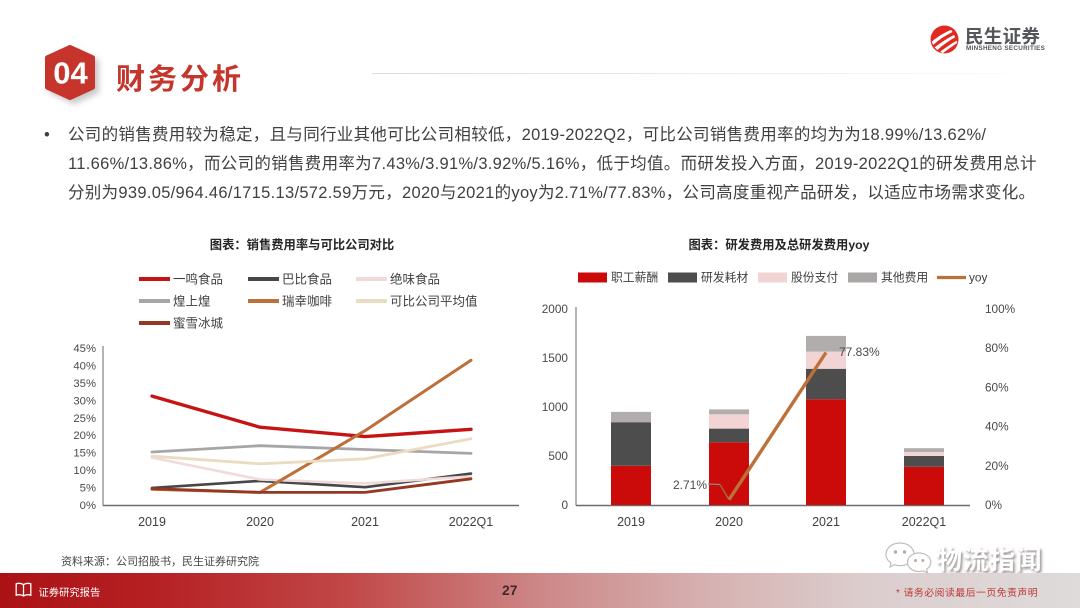 The image size is (1080, 608). I want to click on svg-text: 10%, so click(84, 471).